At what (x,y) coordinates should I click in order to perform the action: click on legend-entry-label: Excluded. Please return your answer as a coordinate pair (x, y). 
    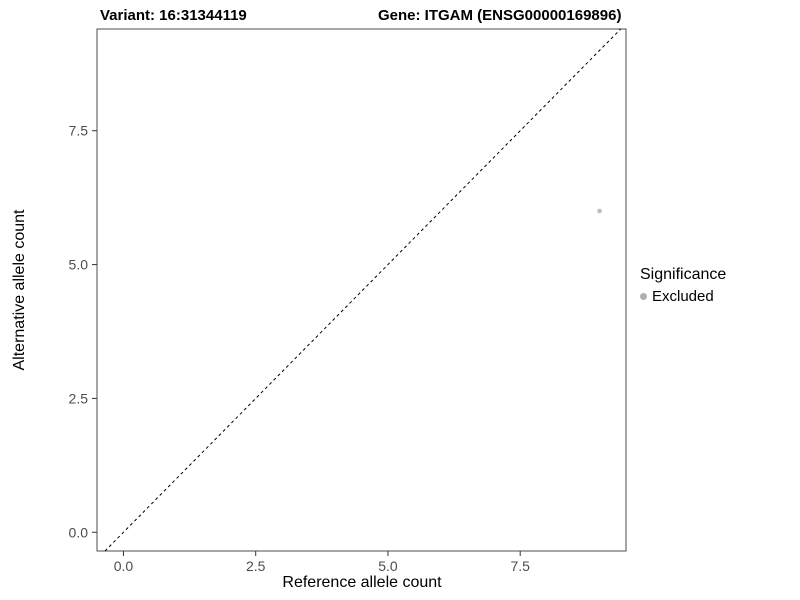
    Looking at the image, I should click on (683, 296).